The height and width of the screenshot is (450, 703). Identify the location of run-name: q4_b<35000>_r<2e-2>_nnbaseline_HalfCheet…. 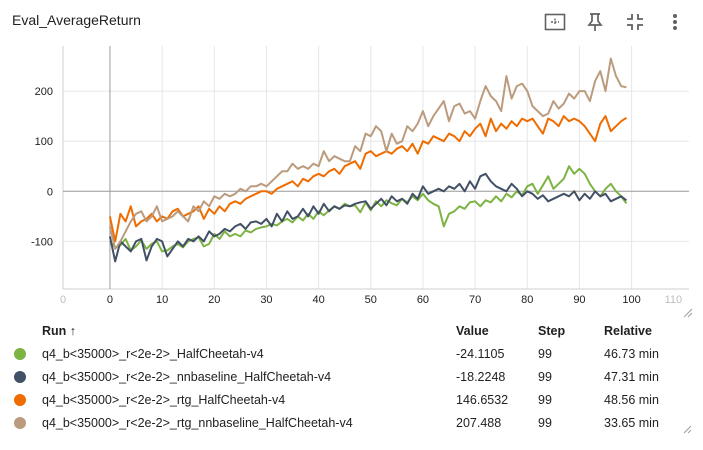
(187, 377).